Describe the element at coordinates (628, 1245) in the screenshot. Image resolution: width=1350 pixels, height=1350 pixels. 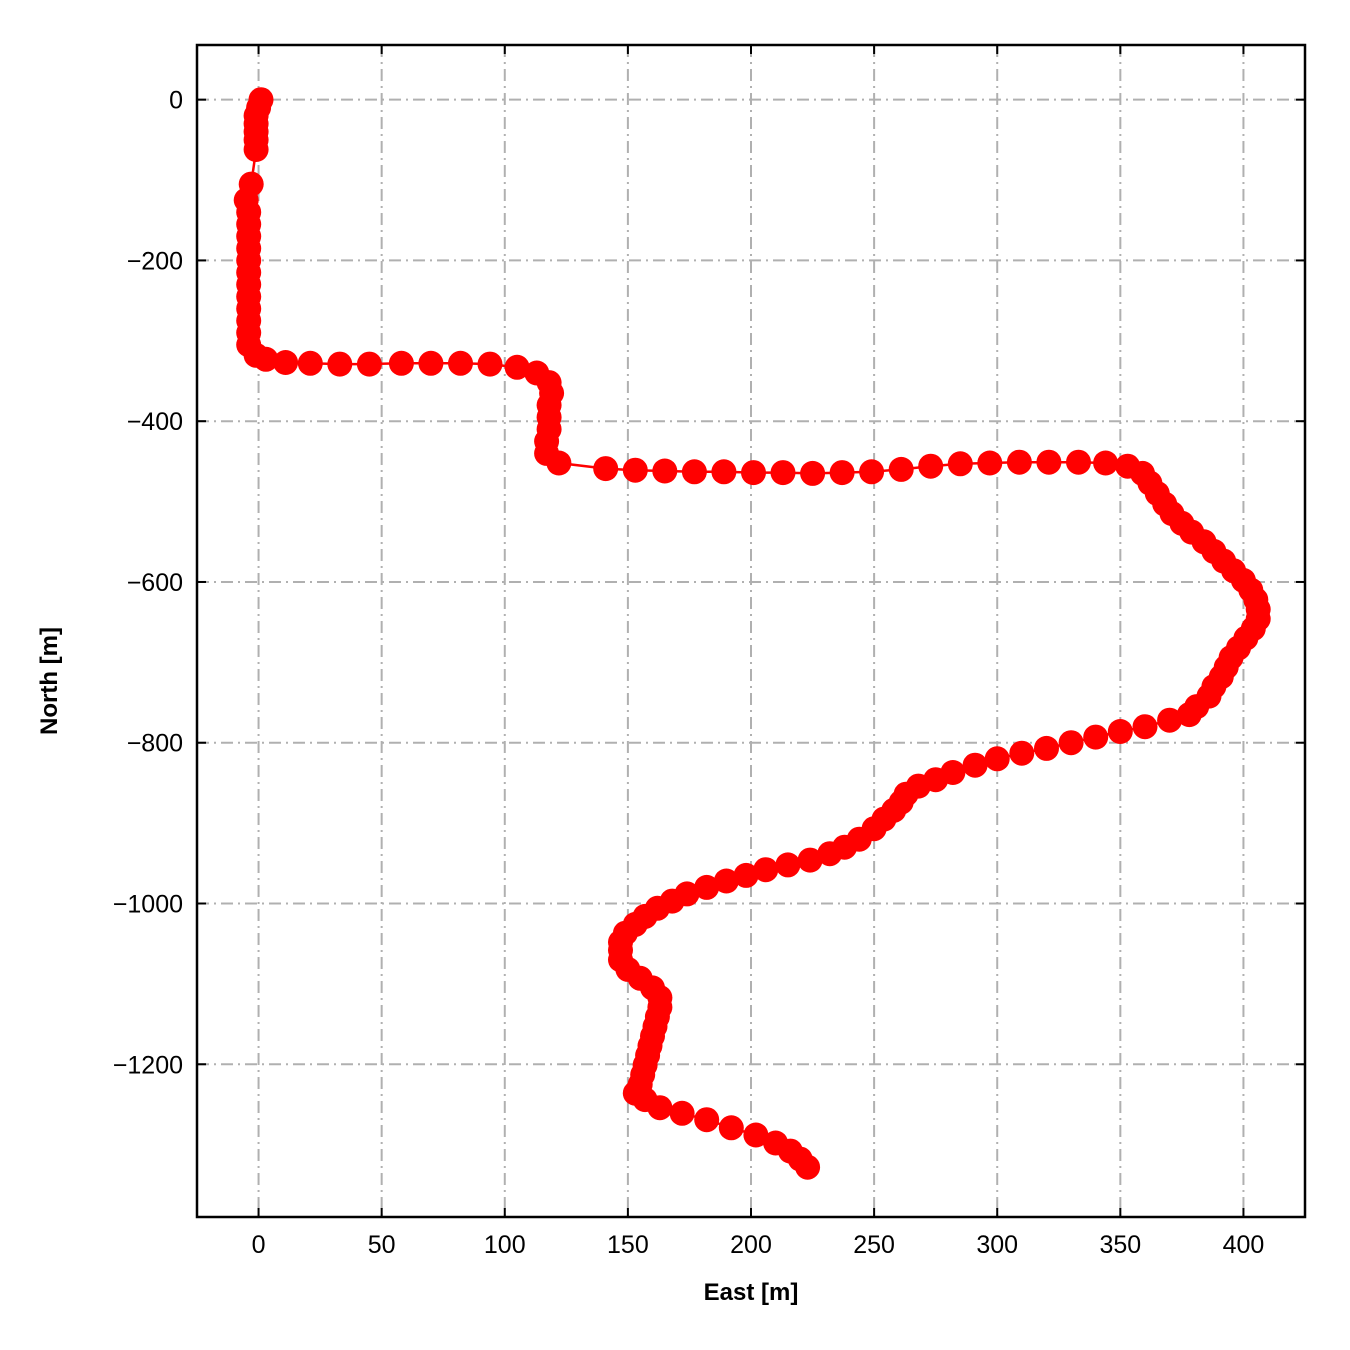
I see `x-tick-label: 150` at that location.